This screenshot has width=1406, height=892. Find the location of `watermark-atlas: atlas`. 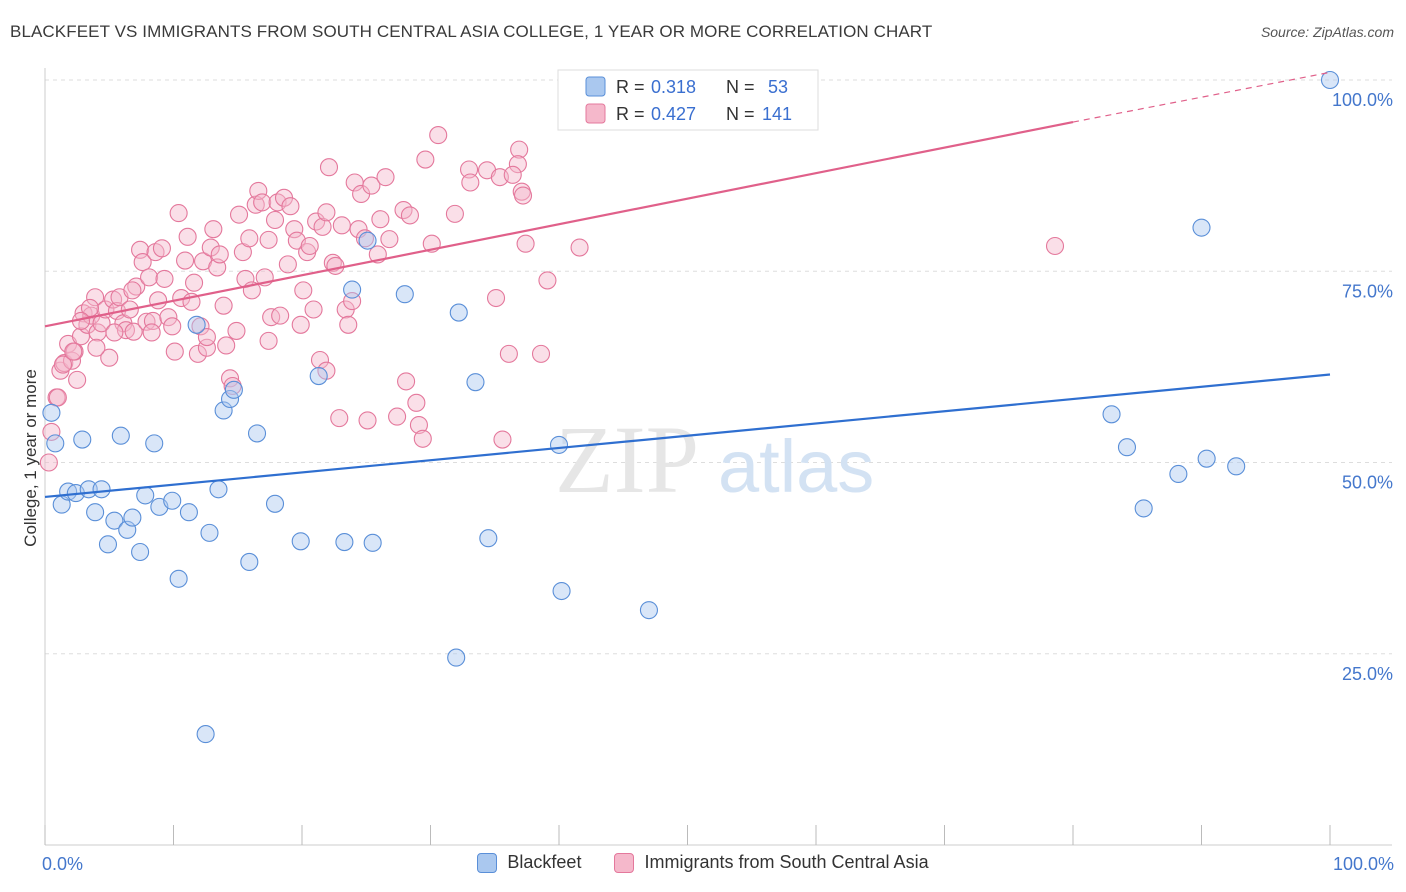

watermark-atlas: atlas is located at coordinates (796, 466).